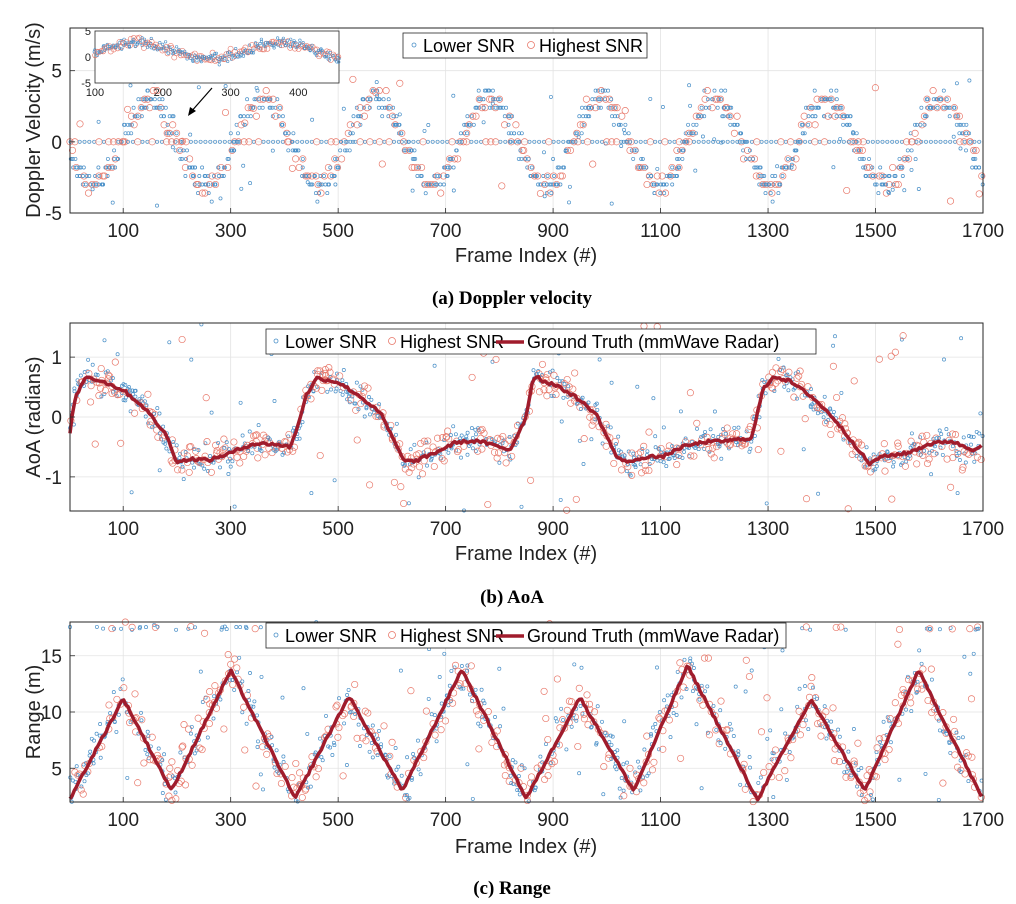 The height and width of the screenshot is (904, 1016). What do you see at coordinates (88, 32) in the screenshot?
I see `inset-y-tick-label: 5` at bounding box center [88, 32].